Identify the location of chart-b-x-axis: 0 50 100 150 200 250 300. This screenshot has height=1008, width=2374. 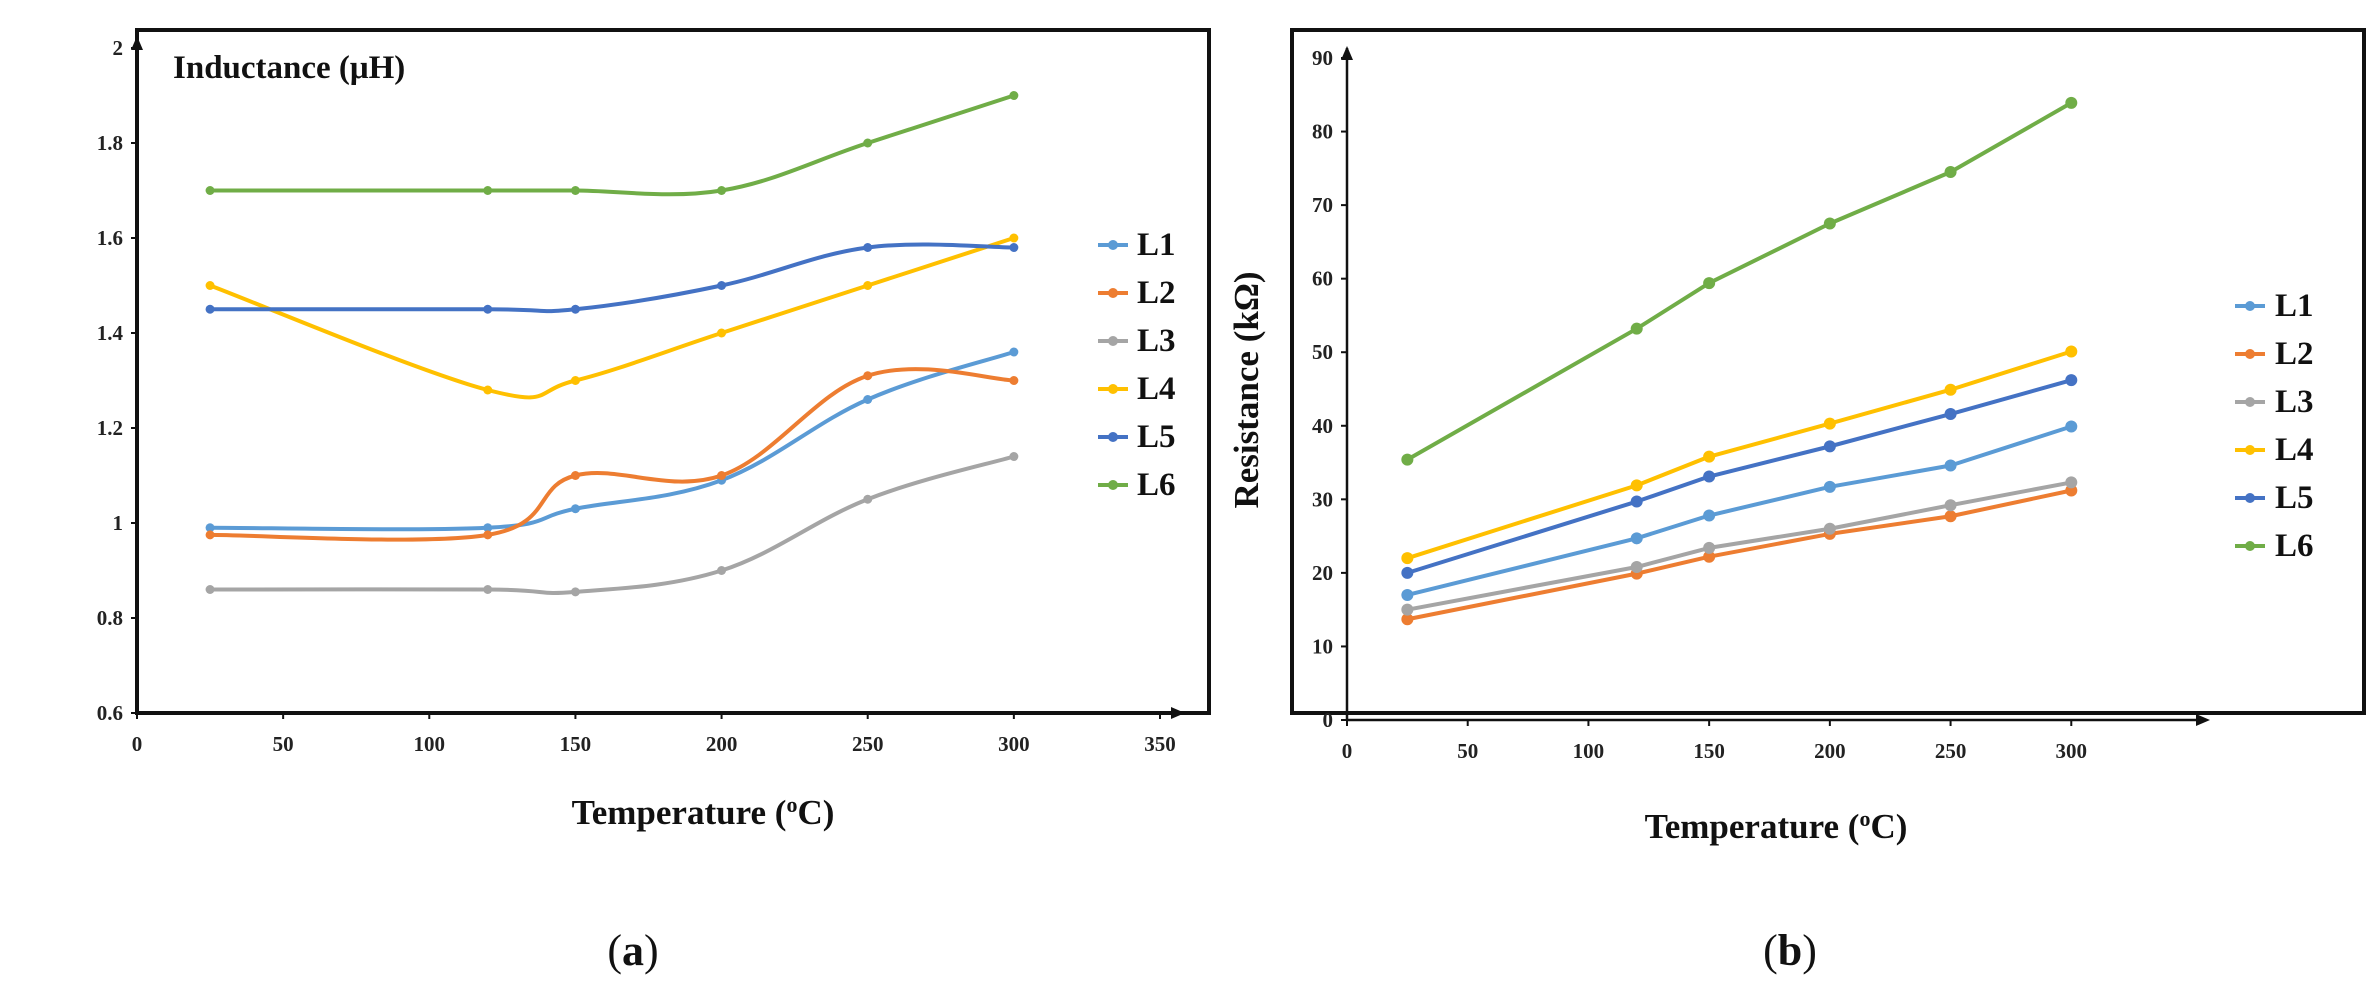
(1776, 738).